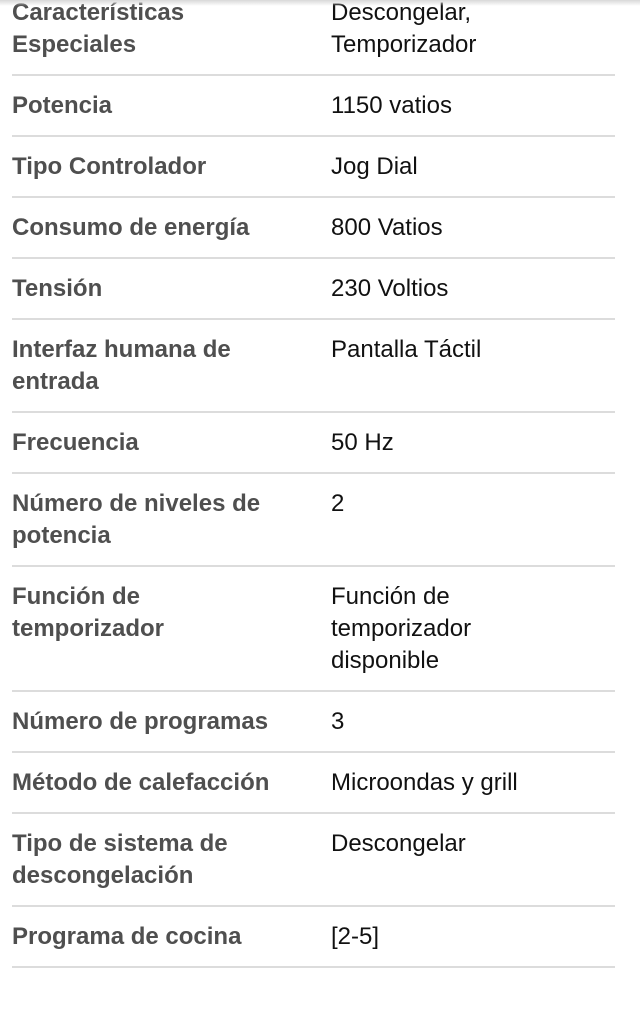  Describe the element at coordinates (141, 782) in the screenshot. I see `spec-label: Método de calefacción` at that location.